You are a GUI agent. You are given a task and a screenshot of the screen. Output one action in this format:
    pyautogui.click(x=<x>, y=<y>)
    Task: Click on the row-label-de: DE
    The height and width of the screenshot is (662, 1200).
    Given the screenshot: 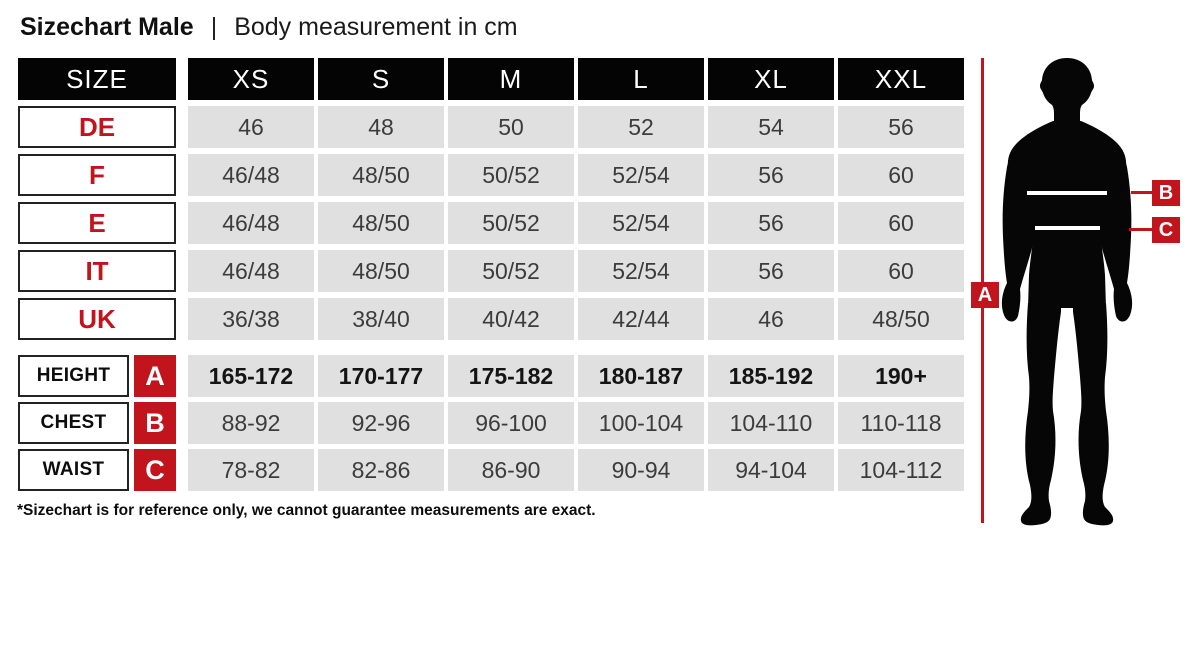 What is the action you would take?
    pyautogui.click(x=97, y=127)
    